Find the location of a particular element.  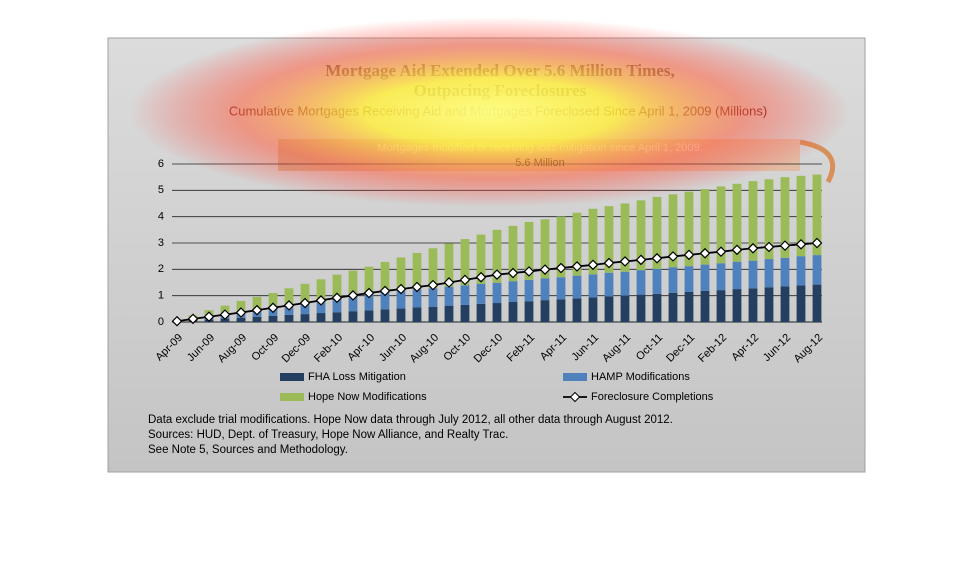

y-tick-label: 6 is located at coordinates (161, 164).